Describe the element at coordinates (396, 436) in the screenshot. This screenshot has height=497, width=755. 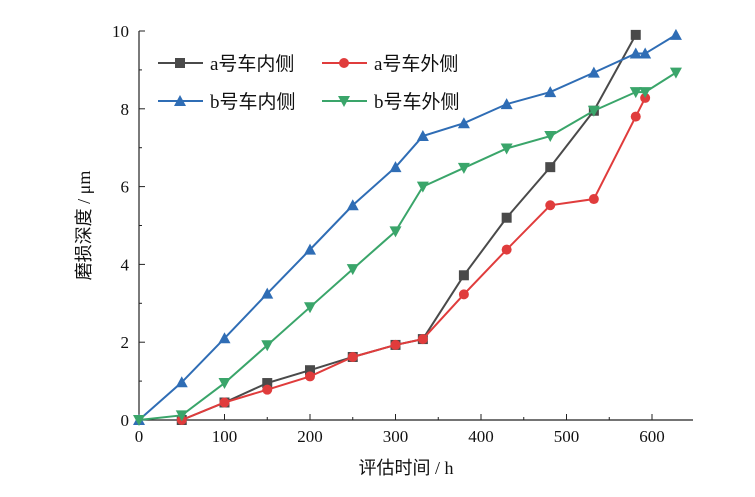
I see `x-tick-label: 300` at that location.